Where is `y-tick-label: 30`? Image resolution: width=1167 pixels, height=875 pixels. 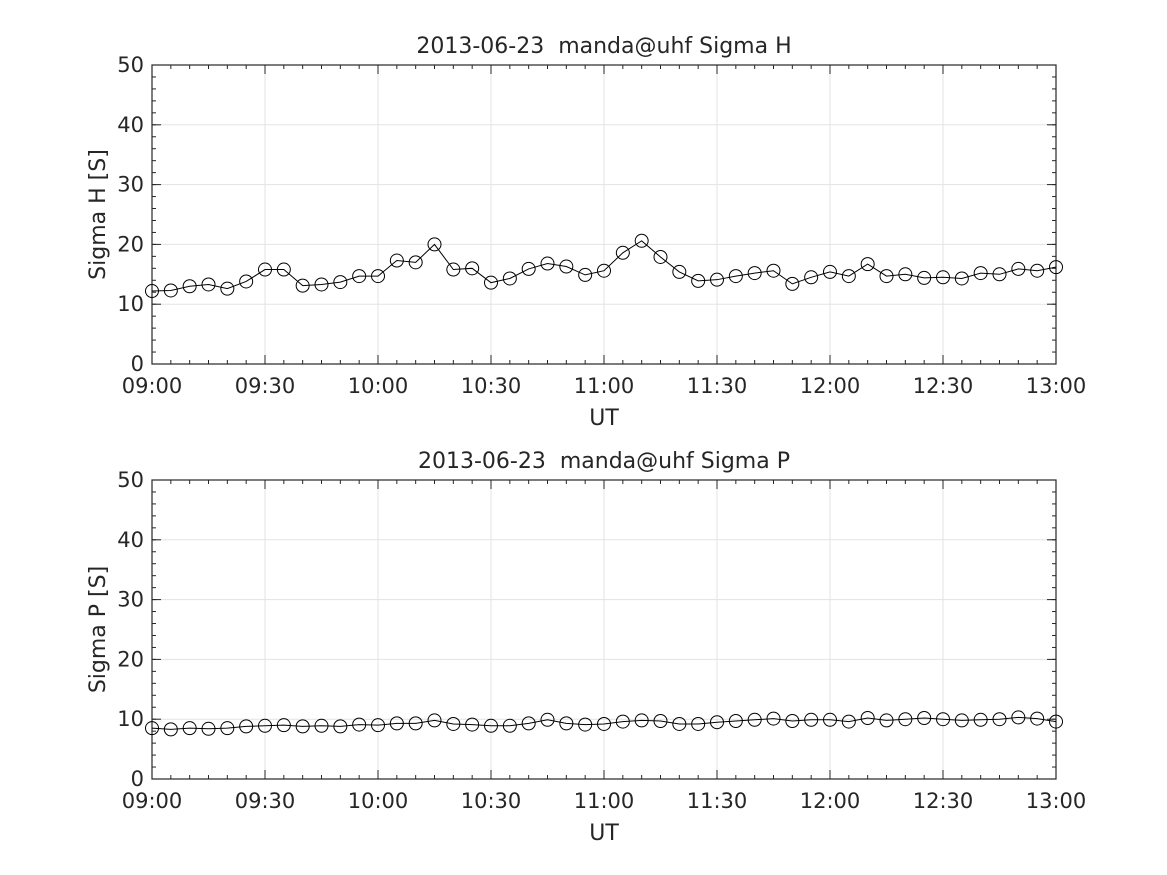 y-tick-label: 30 is located at coordinates (130, 185).